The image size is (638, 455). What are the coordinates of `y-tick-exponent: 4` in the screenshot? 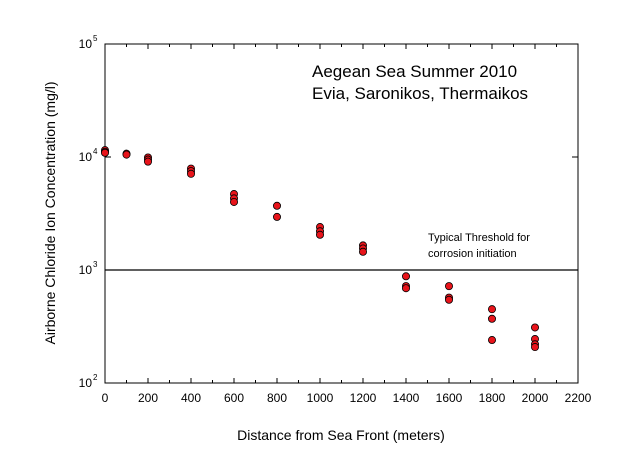 It's located at (95, 151).